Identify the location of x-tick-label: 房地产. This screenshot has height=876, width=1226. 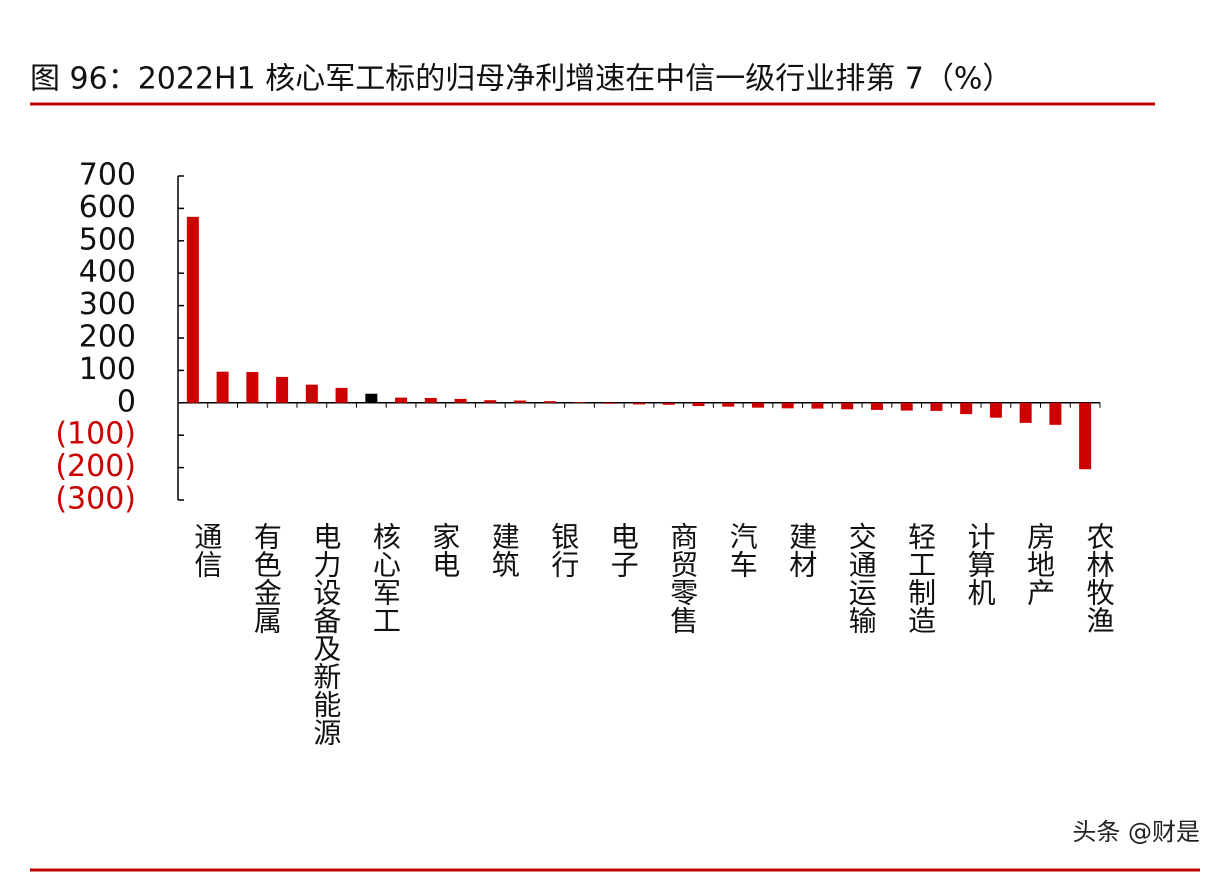
(1039, 564).